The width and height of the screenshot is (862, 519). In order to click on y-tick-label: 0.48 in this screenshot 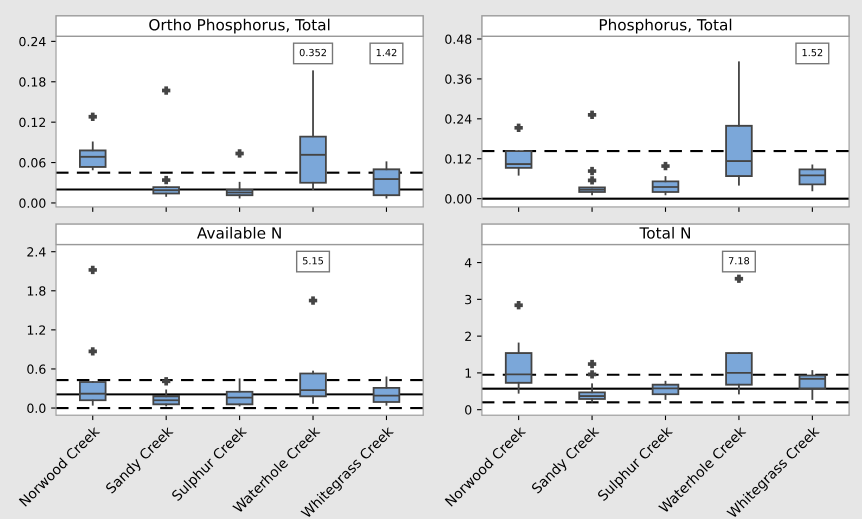, I will do `click(458, 39)`.